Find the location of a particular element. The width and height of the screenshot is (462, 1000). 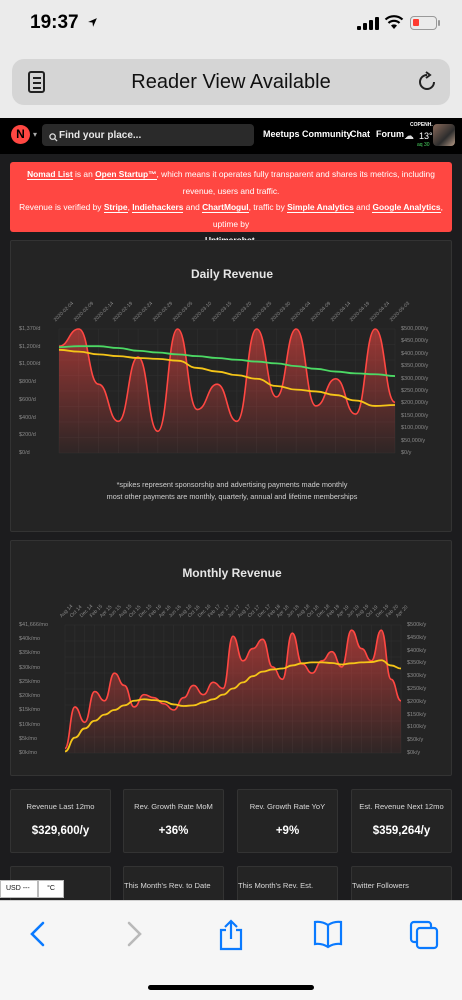

avatar is located at coordinates (444, 135).